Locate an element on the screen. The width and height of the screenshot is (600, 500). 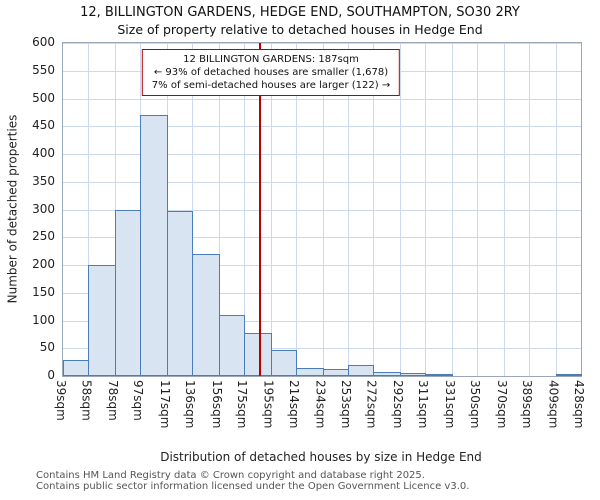
y-tick-label: 150 is located at coordinates (43, 291).